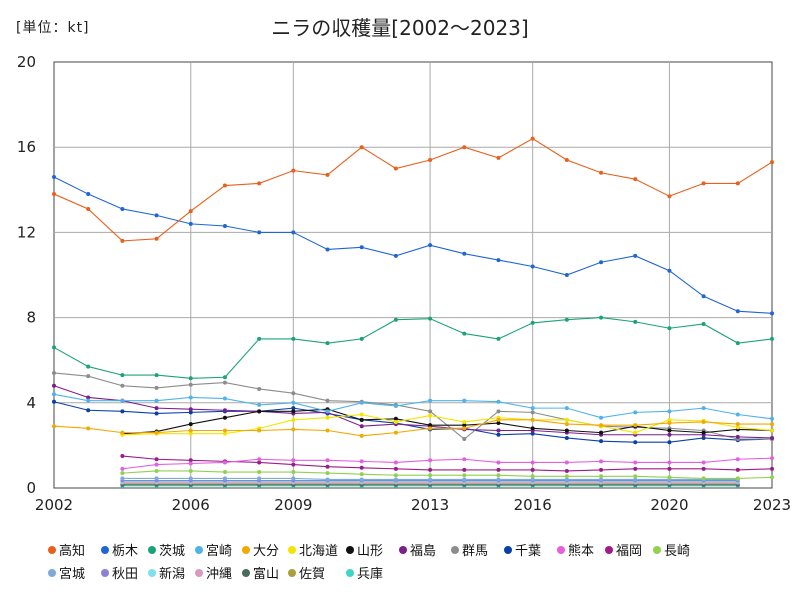 The image size is (800, 600). Describe the element at coordinates (266, 551) in the screenshot. I see `legend-label: 大分` at that location.